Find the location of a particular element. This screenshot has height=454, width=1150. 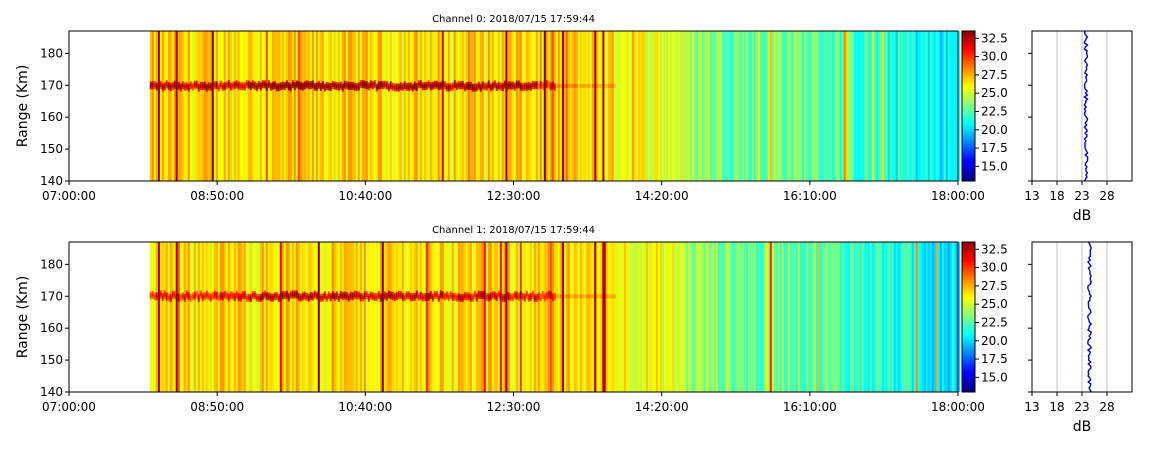

y-tick-label: 180 is located at coordinates (51, 264).